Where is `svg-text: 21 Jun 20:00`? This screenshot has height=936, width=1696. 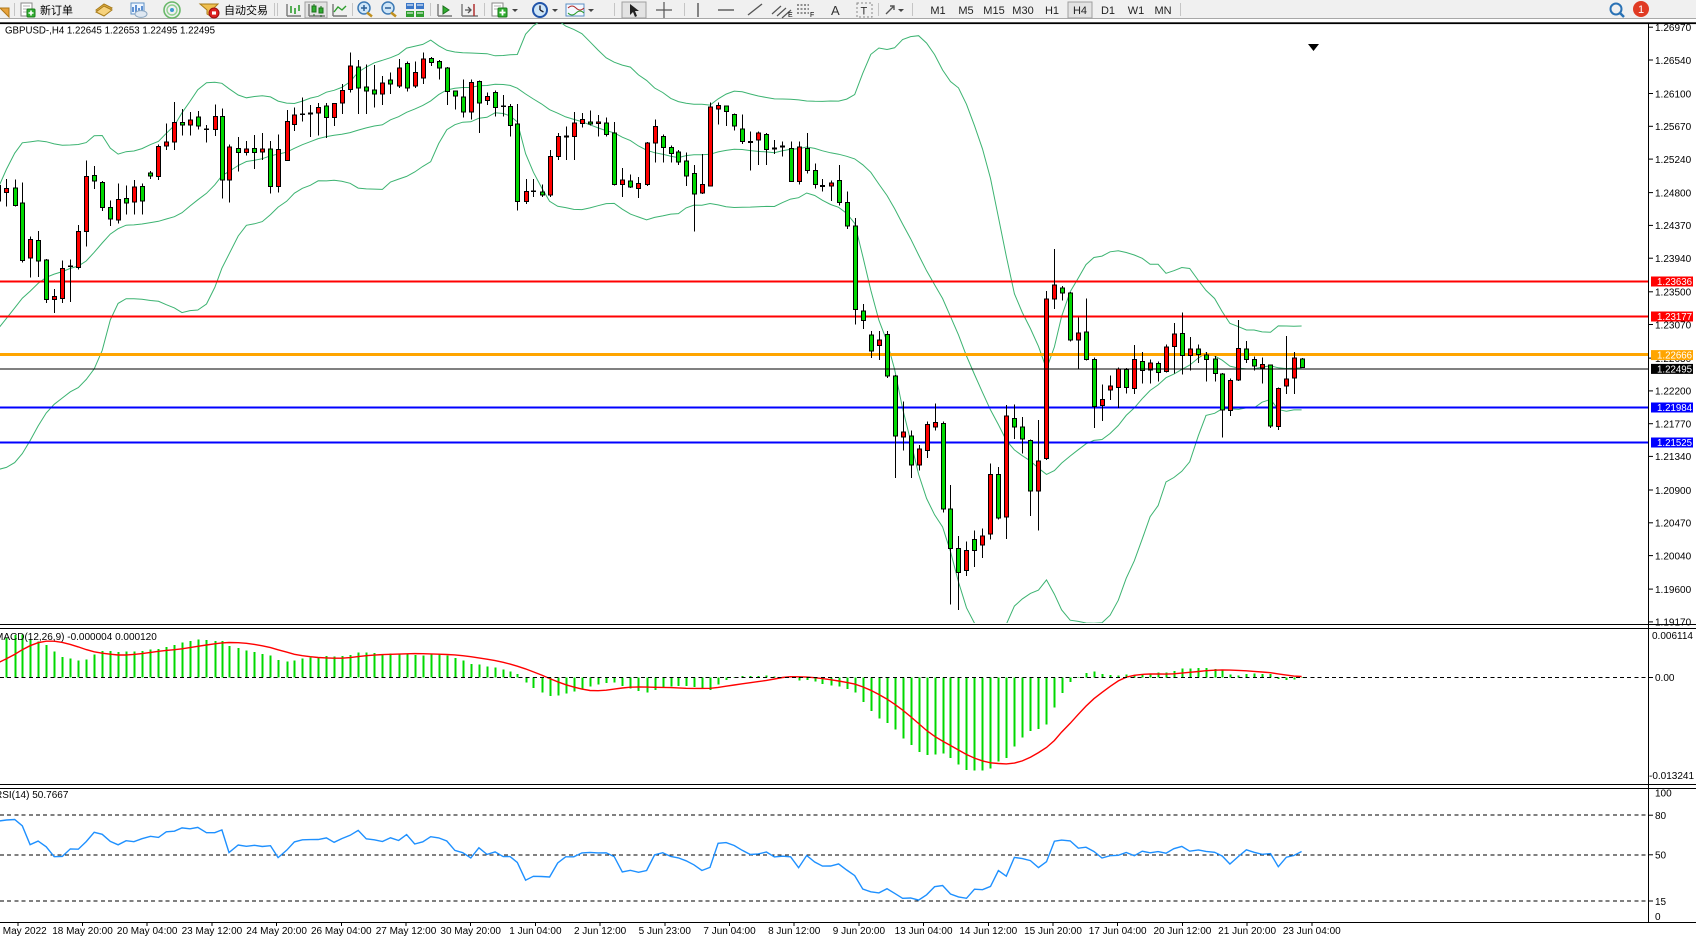
svg-text: 21 Jun 20:00 is located at coordinates (1247, 931).